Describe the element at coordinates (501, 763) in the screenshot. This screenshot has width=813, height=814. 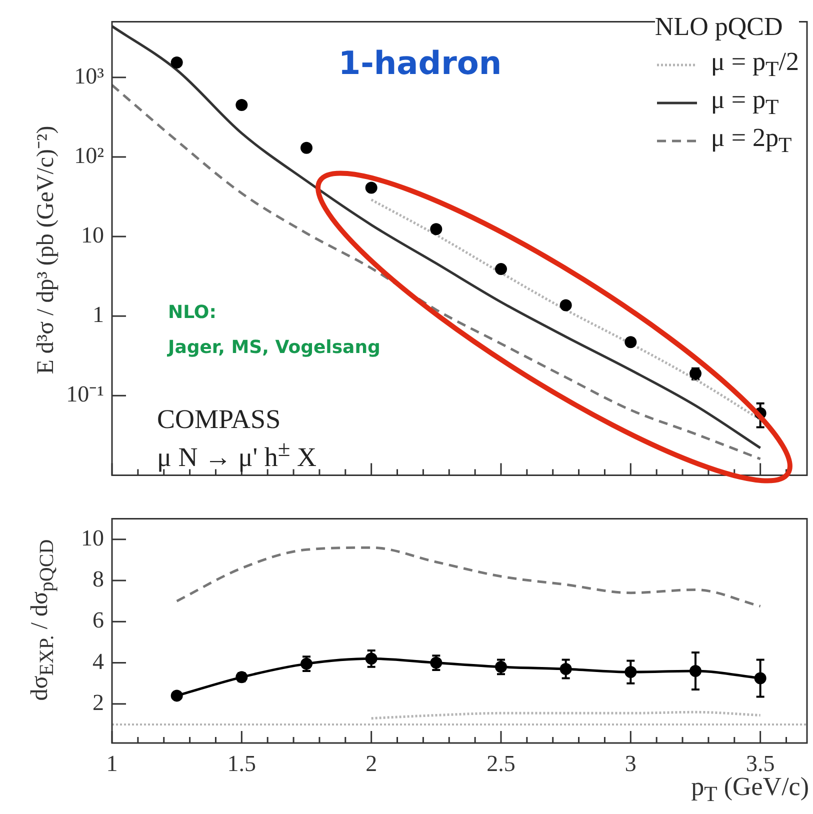
I see `x-tick-label: 2.5` at that location.